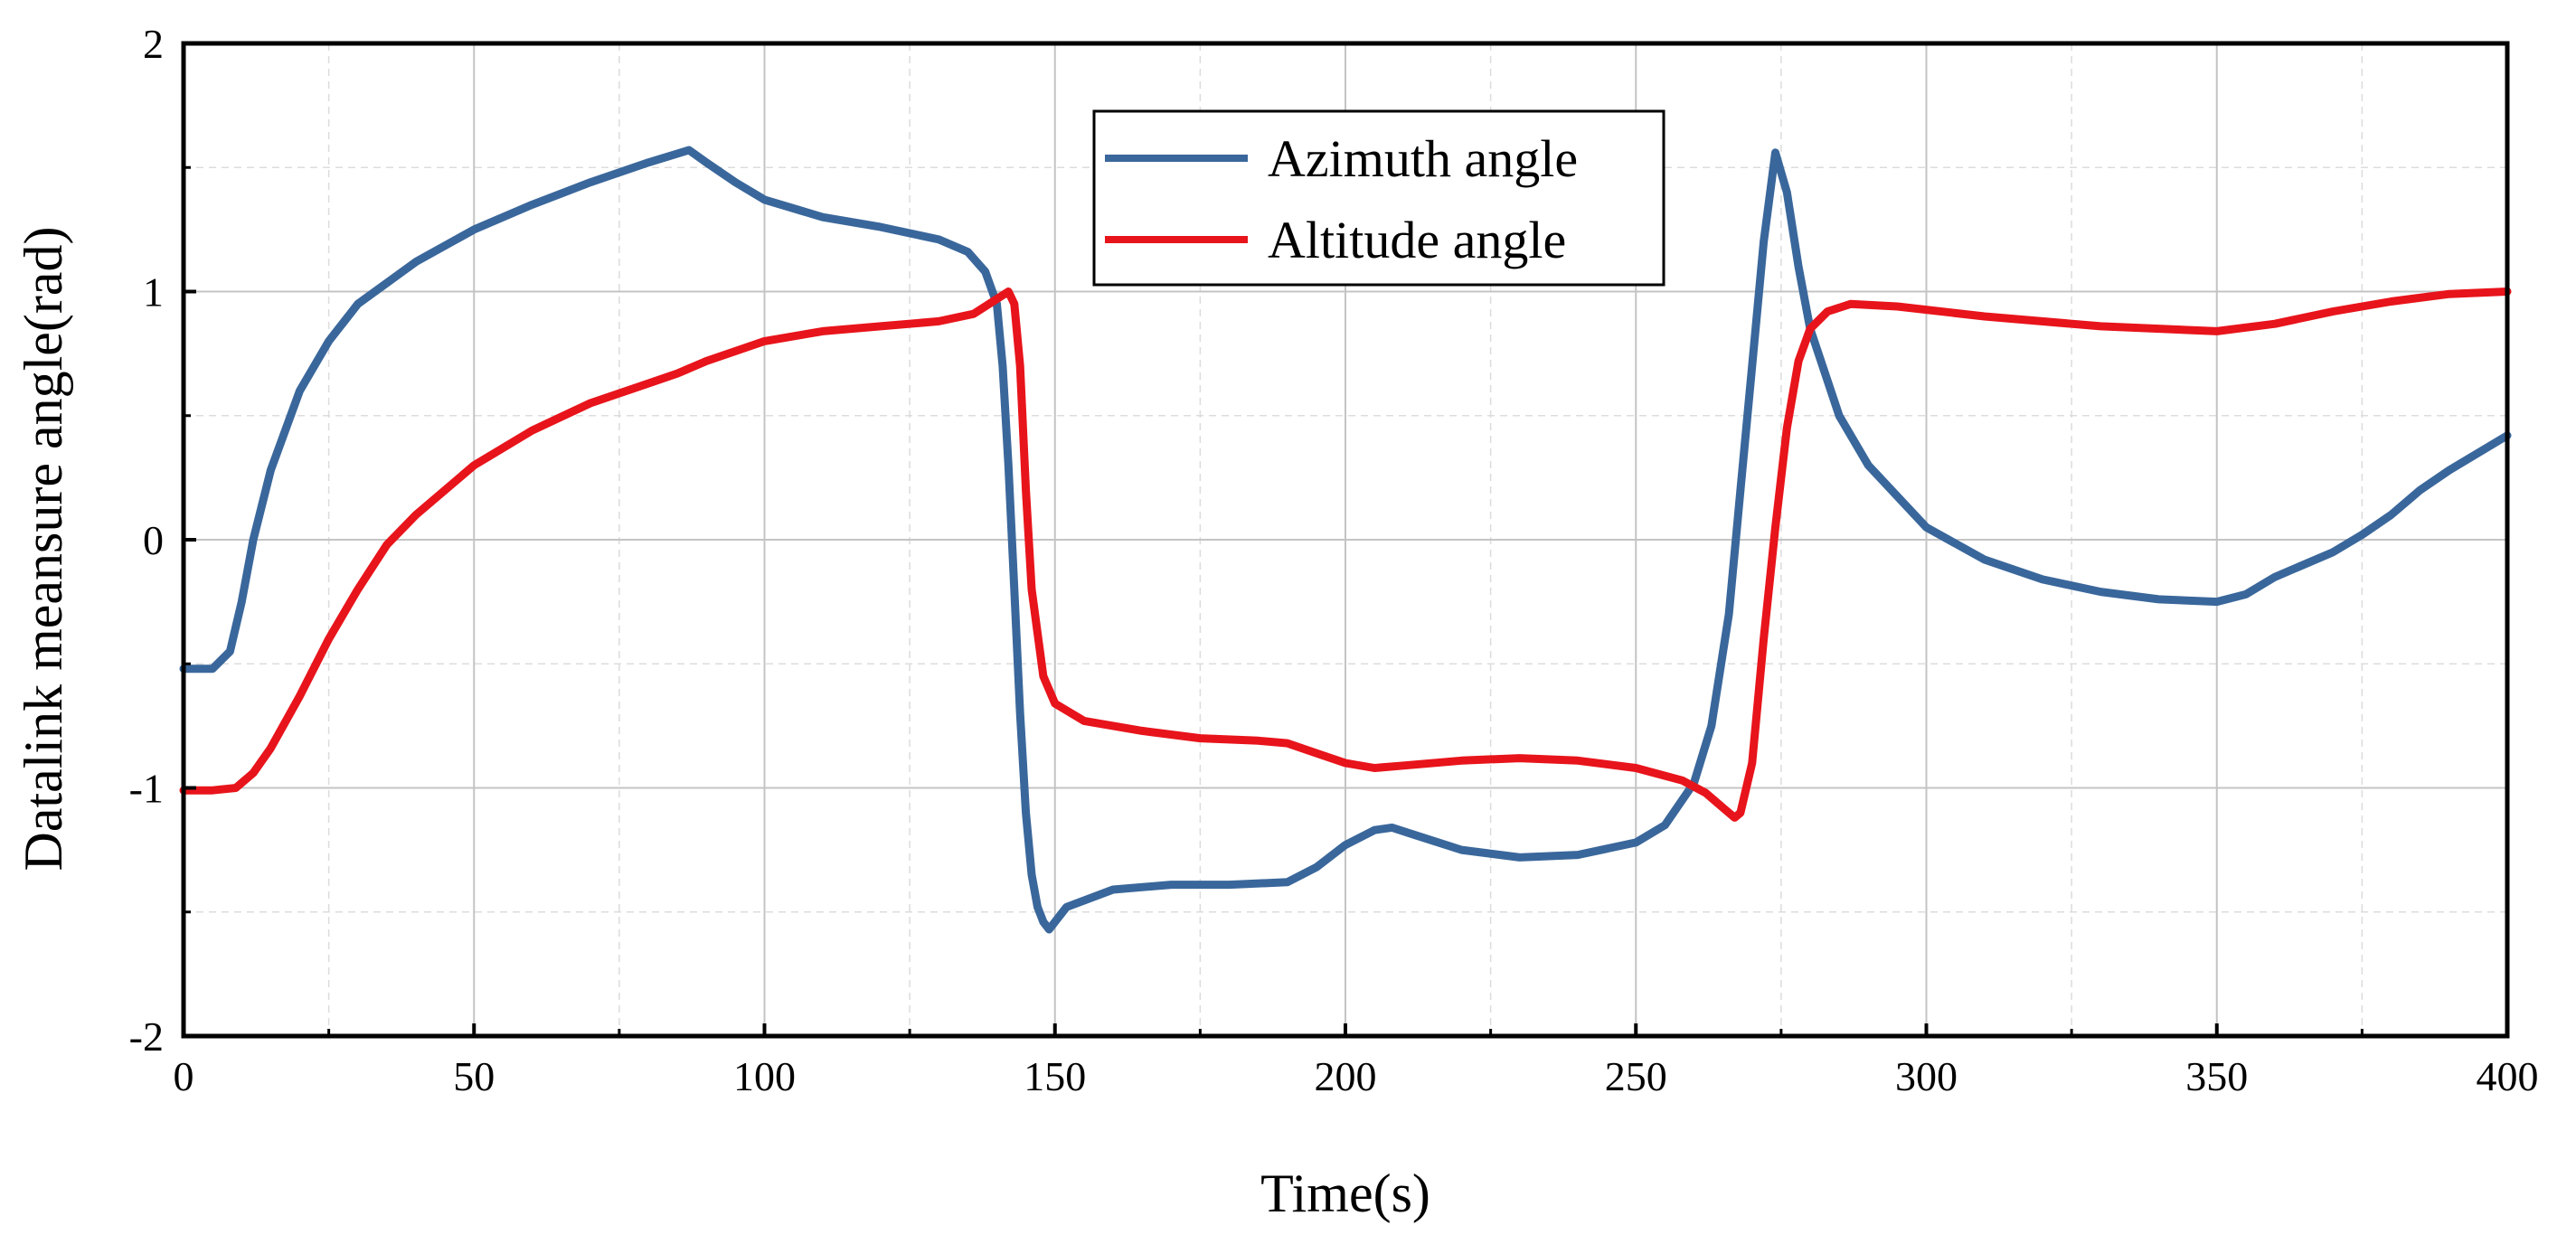 This screenshot has width=2576, height=1244. What do you see at coordinates (43, 549) in the screenshot?
I see `y-axis-title: Datalink meansure angle(rad)` at bounding box center [43, 549].